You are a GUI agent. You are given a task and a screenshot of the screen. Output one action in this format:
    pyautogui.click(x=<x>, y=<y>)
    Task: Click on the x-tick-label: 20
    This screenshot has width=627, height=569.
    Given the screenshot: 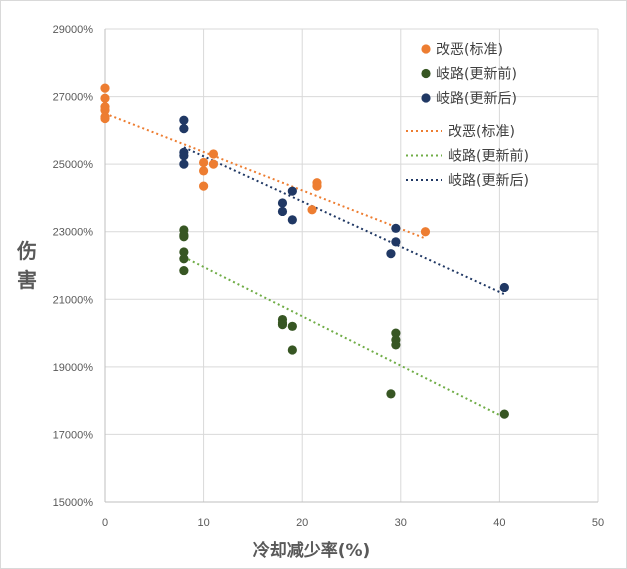 What is the action you would take?
    pyautogui.click(x=302, y=523)
    